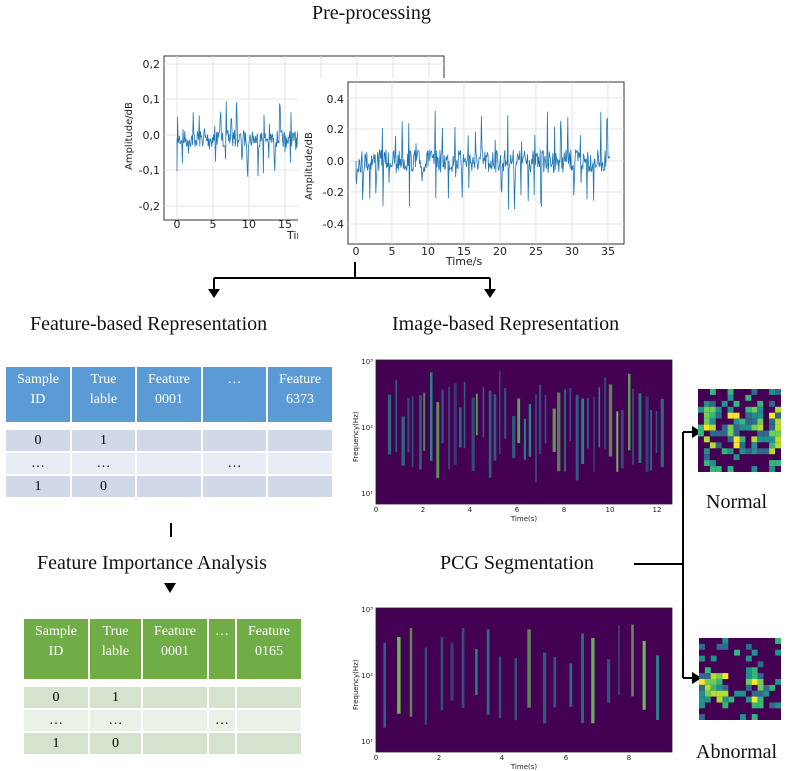 Image resolution: width=791 pixels, height=771 pixels. I want to click on ytick: 0.0, so click(336, 161).